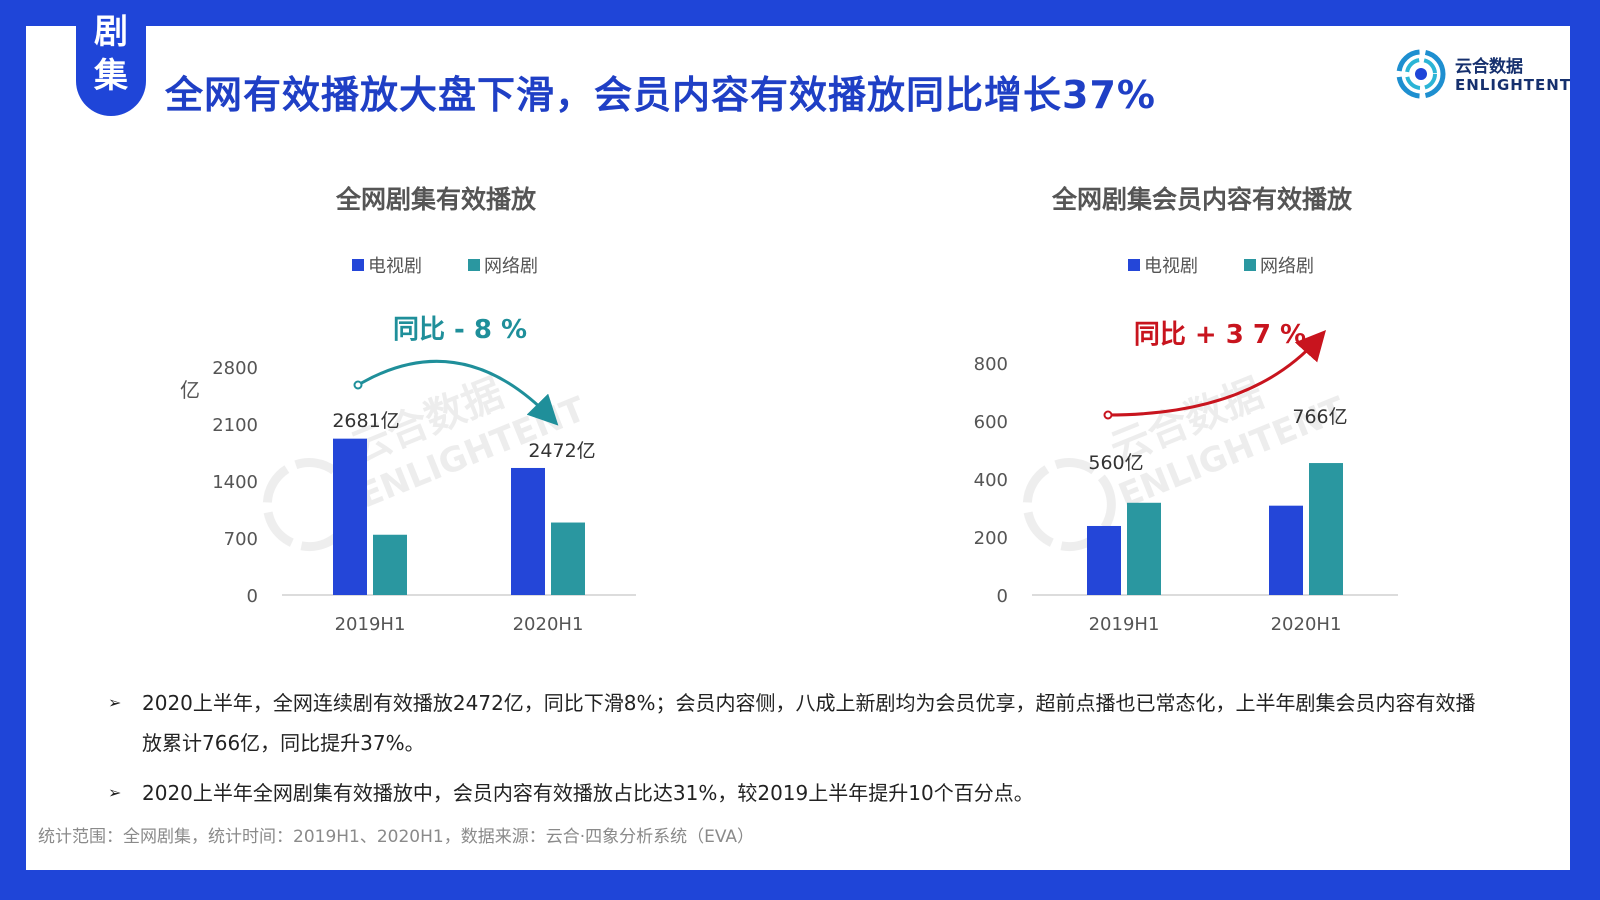 Image resolution: width=1600 pixels, height=900 pixels. What do you see at coordinates (1489, 67) in the screenshot?
I see `logo-text-cn: 云合数据` at bounding box center [1489, 67].